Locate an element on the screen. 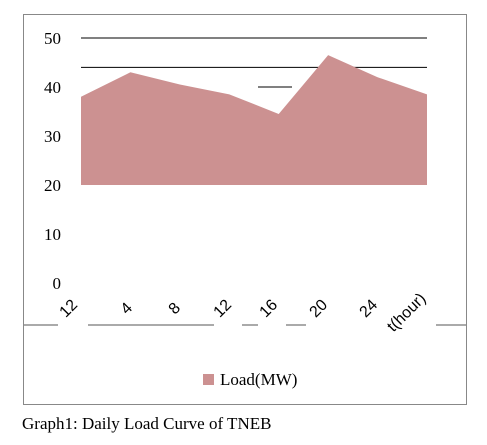 Image resolution: width=487 pixels, height=445 pixels. y-tick-label: 10 is located at coordinates (52, 234).